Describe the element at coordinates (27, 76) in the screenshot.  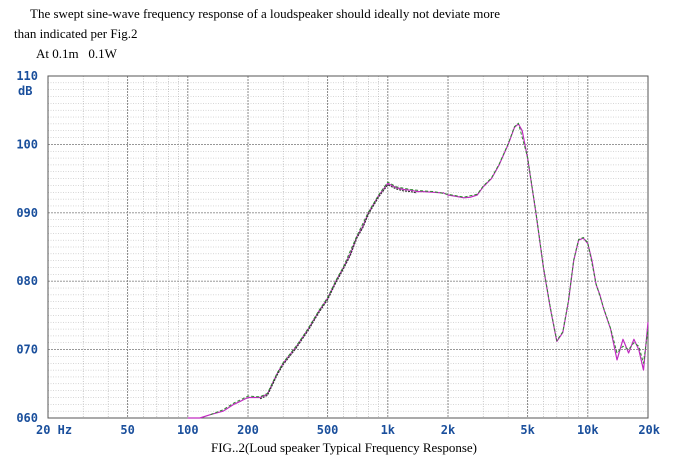
I see `y-tick-label: 110` at that location.